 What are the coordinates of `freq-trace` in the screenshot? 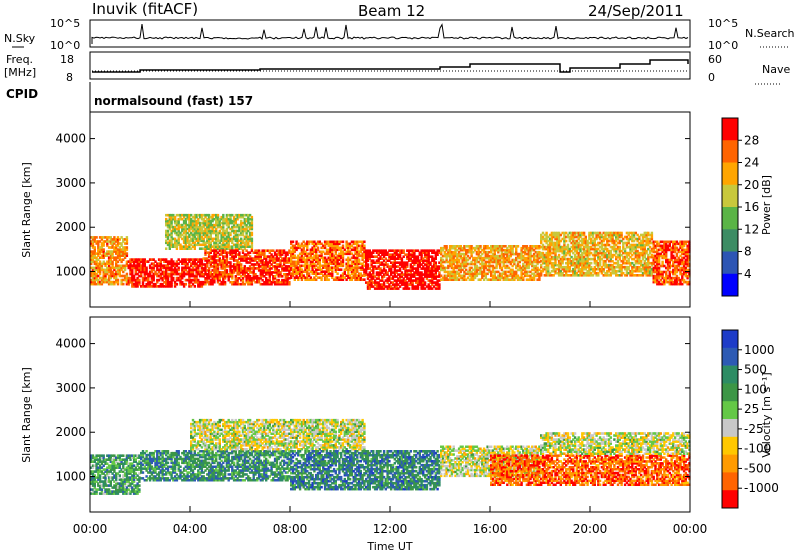 It's located at (390, 66).